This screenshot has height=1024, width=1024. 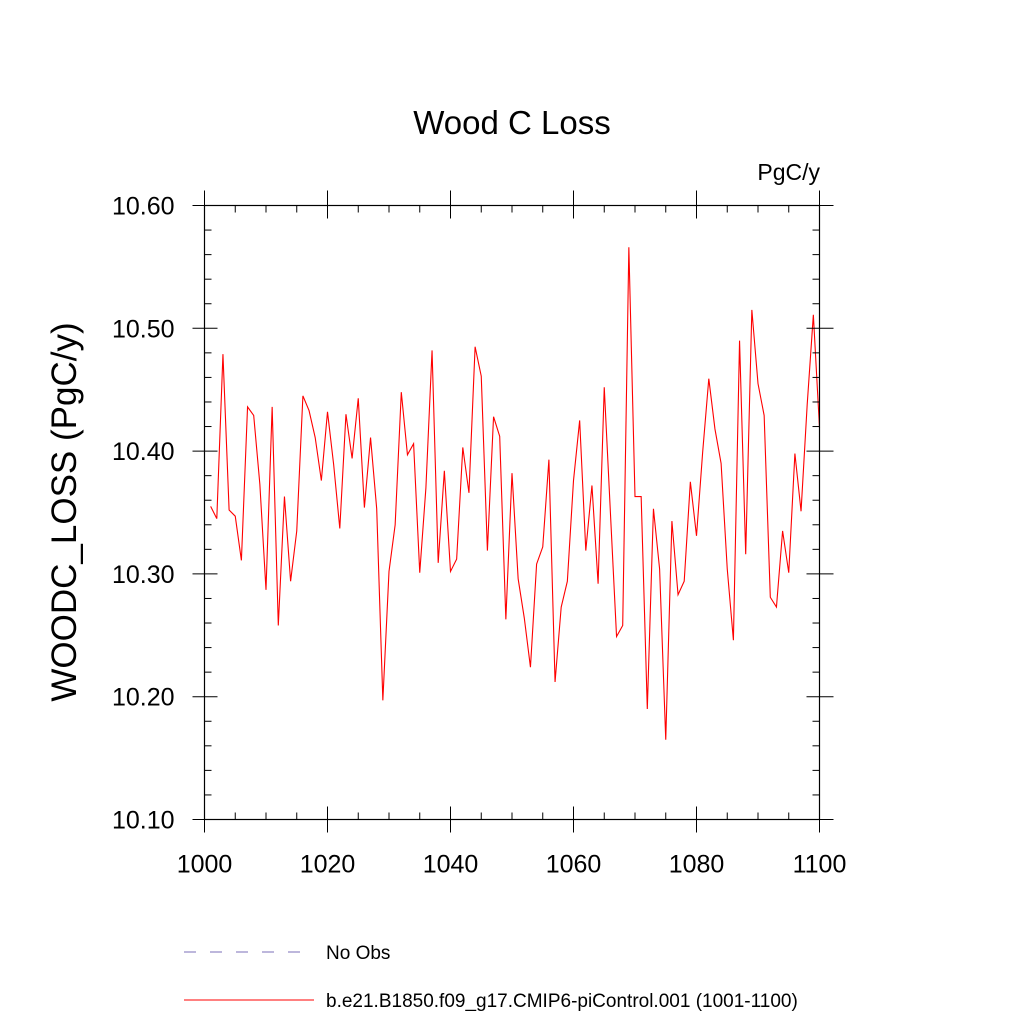 I want to click on y-tick-label: 10.60, so click(x=143, y=207).